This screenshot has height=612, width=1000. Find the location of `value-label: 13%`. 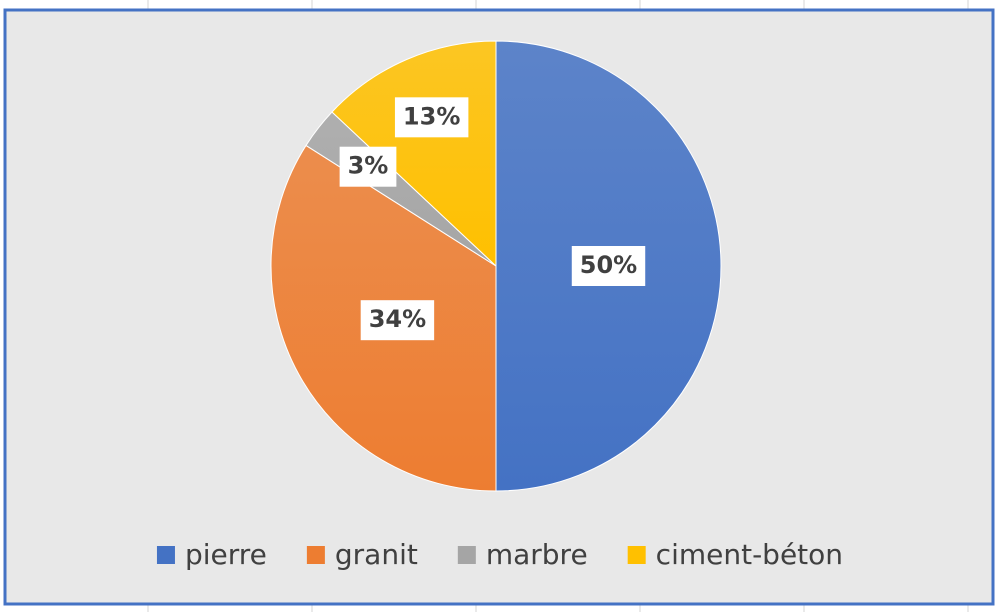

value-label: 13% is located at coordinates (431, 116).